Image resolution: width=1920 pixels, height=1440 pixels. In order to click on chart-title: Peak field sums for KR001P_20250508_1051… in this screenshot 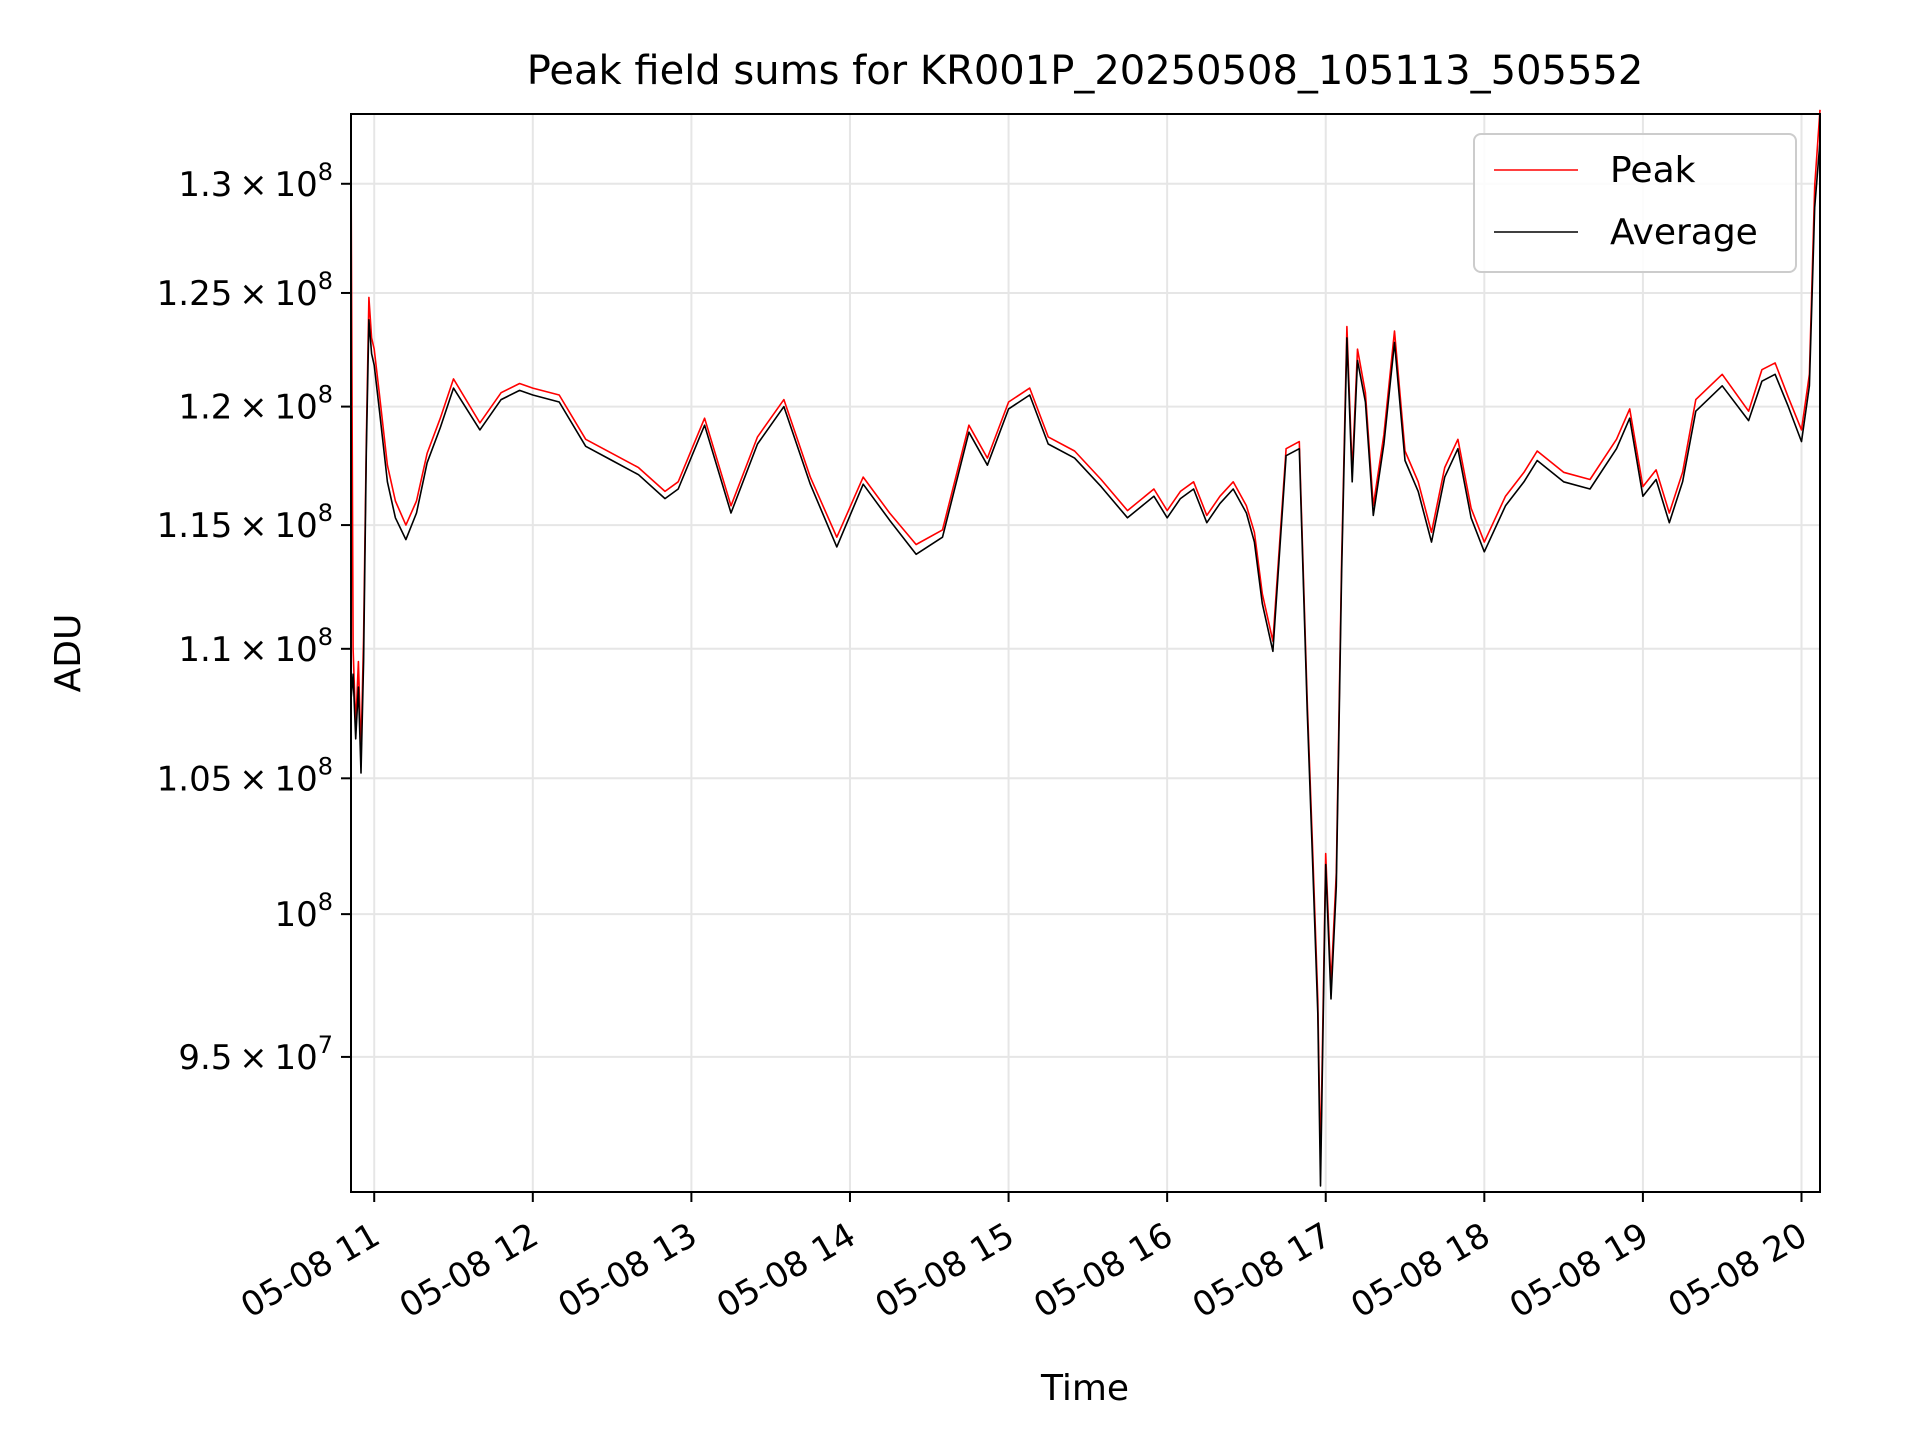, I will do `click(1085, 71)`.